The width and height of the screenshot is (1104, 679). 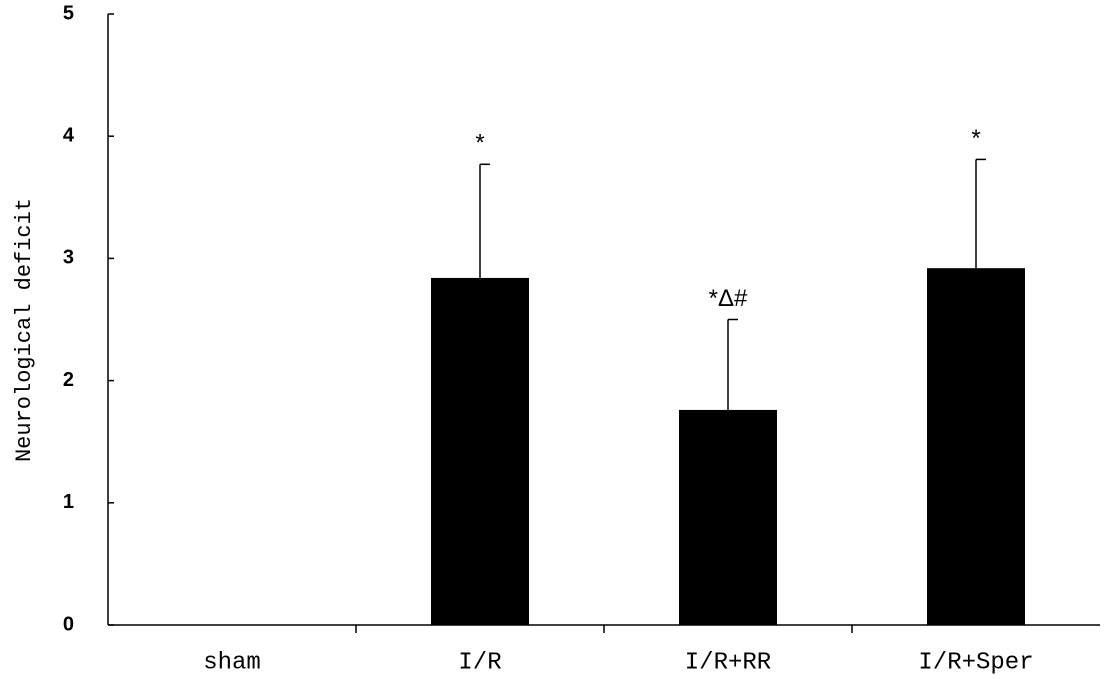 What do you see at coordinates (728, 298) in the screenshot?
I see `annotation: *Δ#` at bounding box center [728, 298].